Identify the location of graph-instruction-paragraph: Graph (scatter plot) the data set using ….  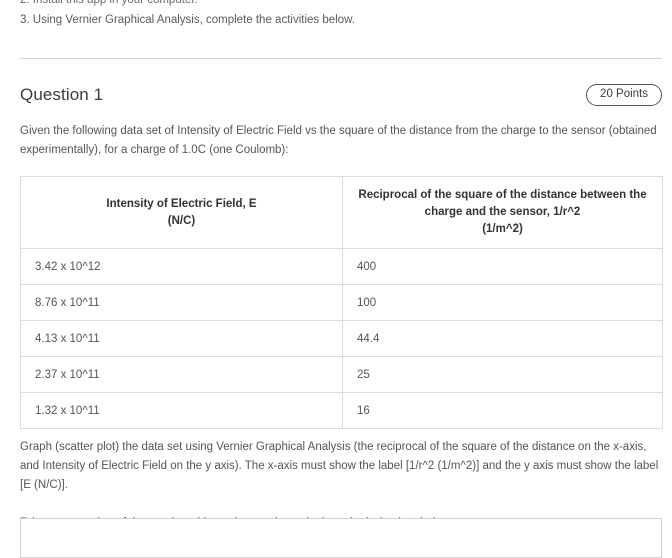
(339, 466).